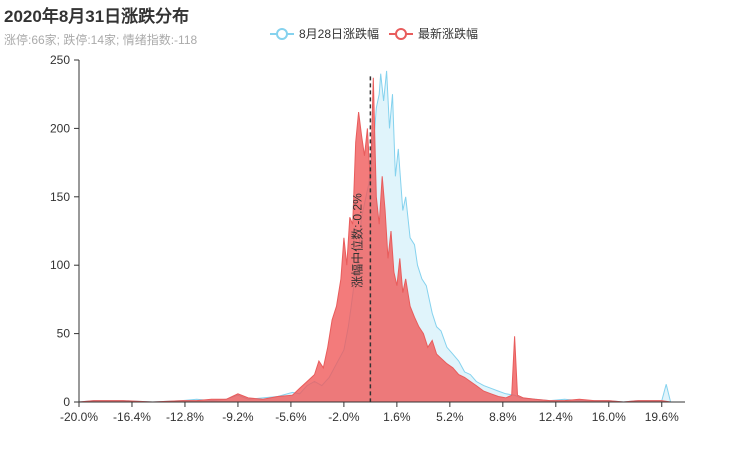 The height and width of the screenshot is (463, 750). What do you see at coordinates (339, 34) in the screenshot?
I see `legend-label-series-1: 8月28日涨跌幅` at bounding box center [339, 34].